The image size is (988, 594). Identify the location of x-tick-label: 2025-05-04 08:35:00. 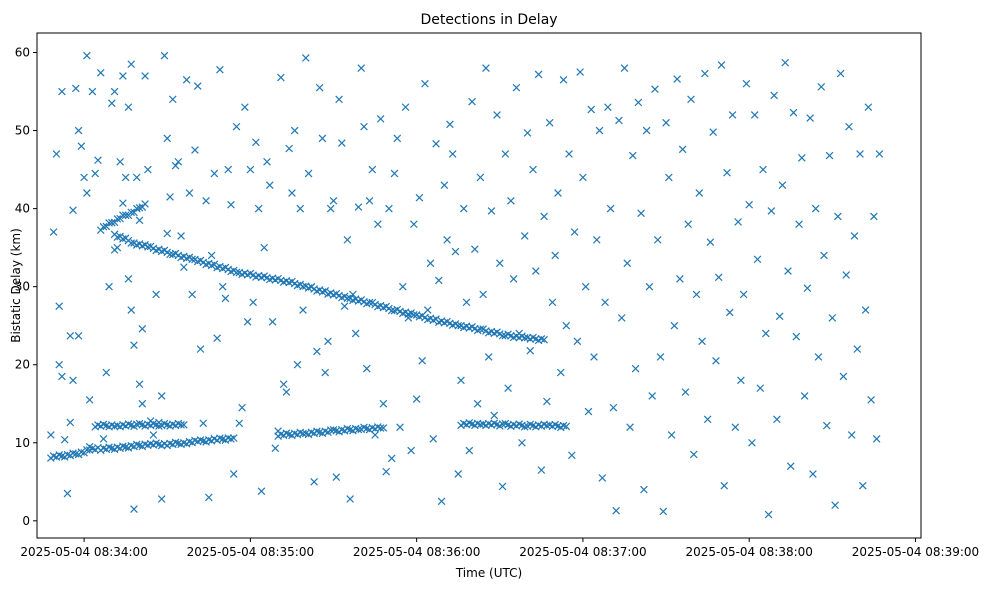
(250, 552).